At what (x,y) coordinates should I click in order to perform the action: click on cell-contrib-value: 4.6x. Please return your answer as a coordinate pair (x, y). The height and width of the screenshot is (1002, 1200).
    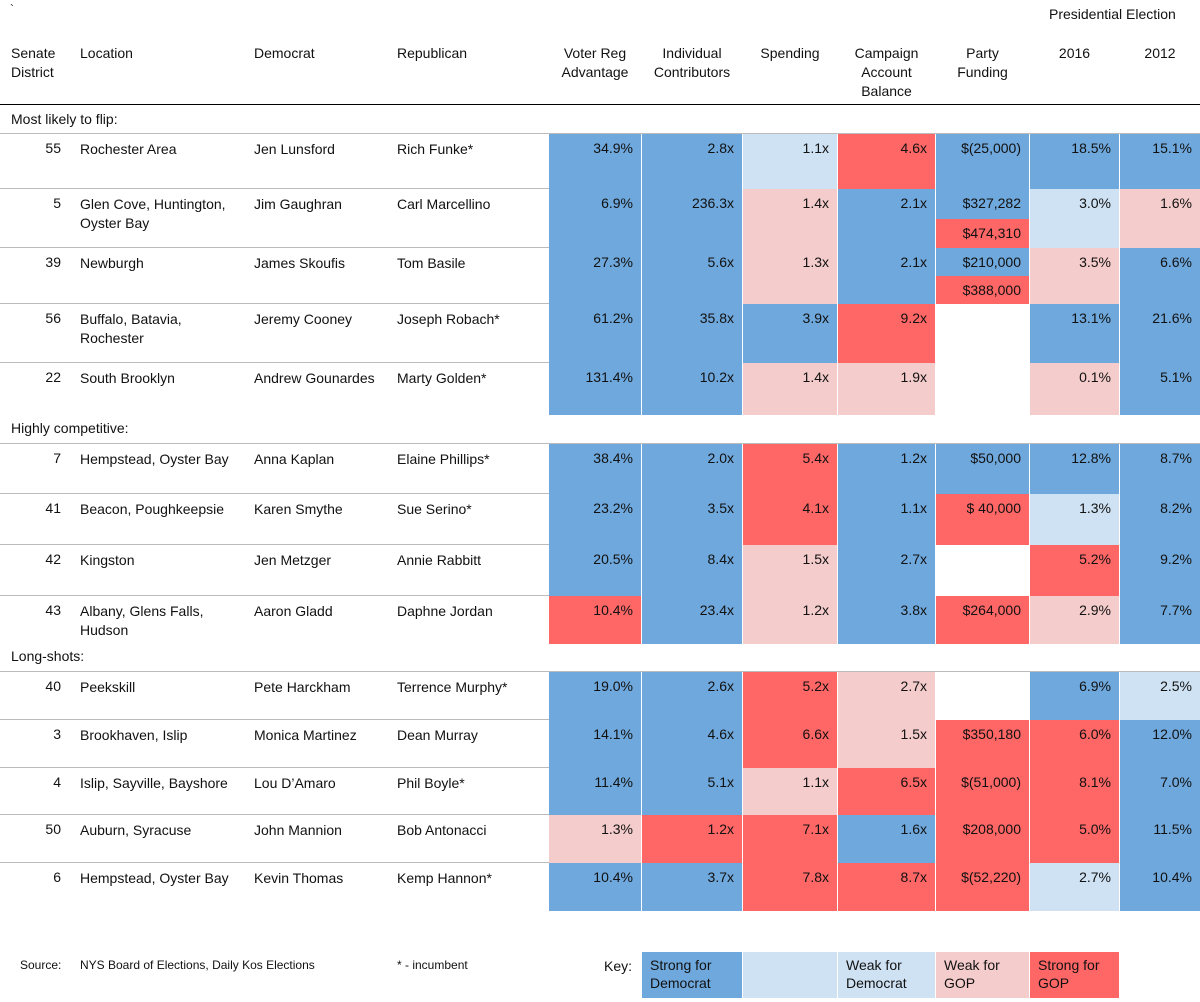
    Looking at the image, I should click on (720, 734).